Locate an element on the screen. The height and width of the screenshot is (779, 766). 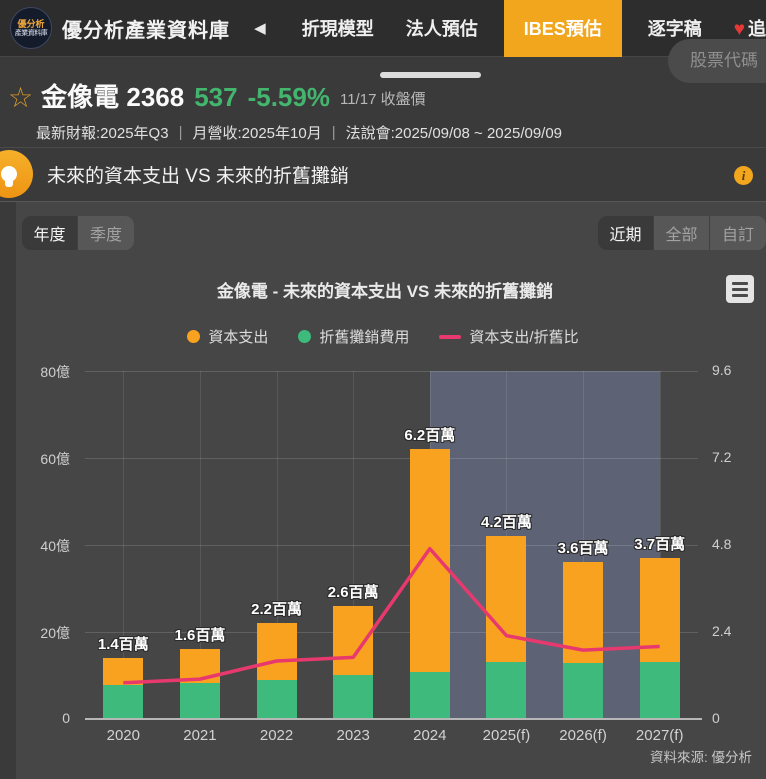
watchlist-star-icon: ☆ is located at coordinates (21, 97).